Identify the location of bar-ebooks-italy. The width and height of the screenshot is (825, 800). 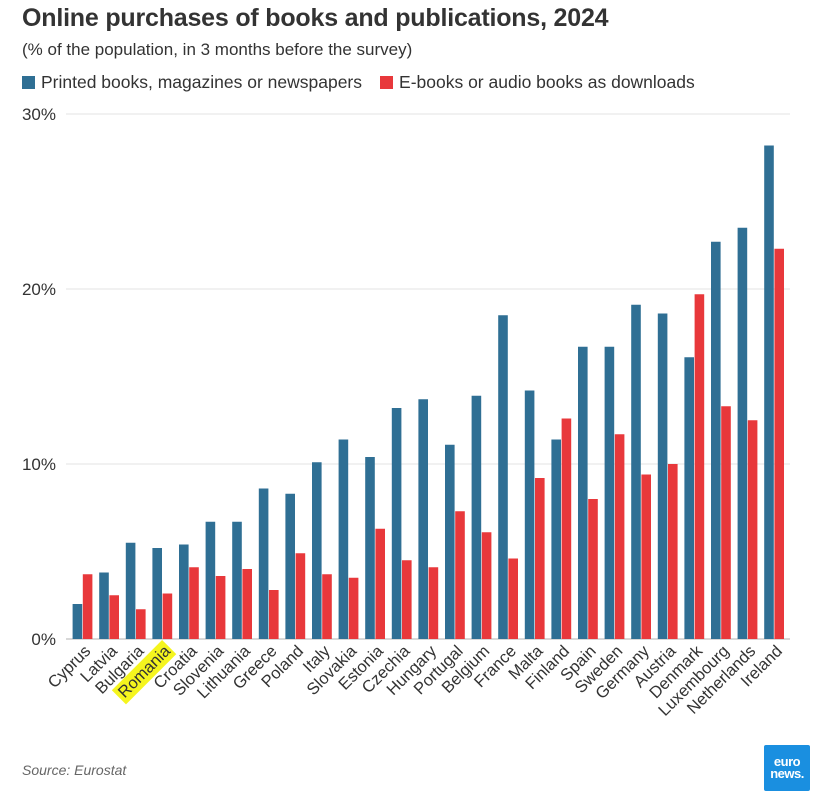
(327, 606).